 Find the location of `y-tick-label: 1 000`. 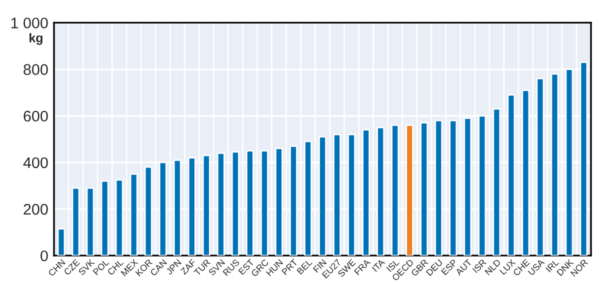

y-tick-label: 1 000 is located at coordinates (29, 23).